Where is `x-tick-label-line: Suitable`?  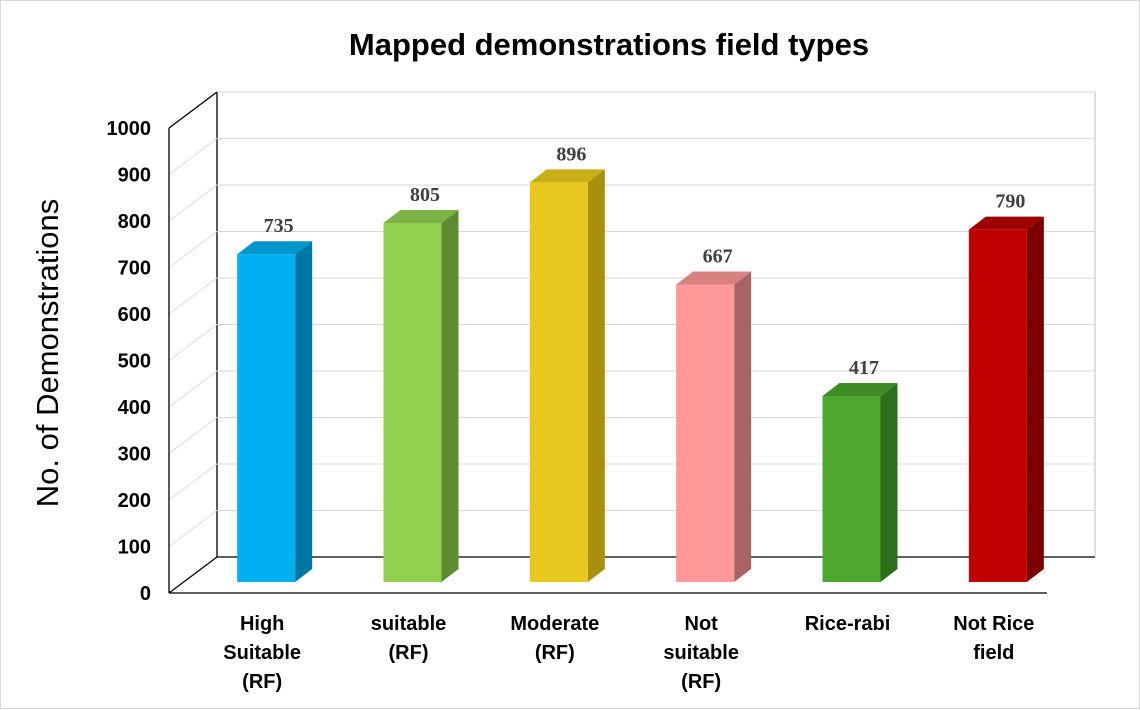
x-tick-label-line: Suitable is located at coordinates (262, 653).